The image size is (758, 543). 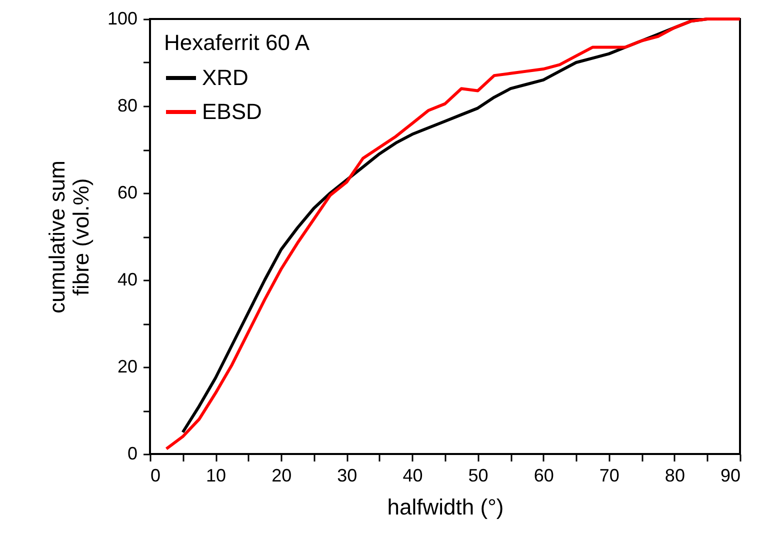 What do you see at coordinates (127, 192) in the screenshot?
I see `y-tick-label: 60` at bounding box center [127, 192].